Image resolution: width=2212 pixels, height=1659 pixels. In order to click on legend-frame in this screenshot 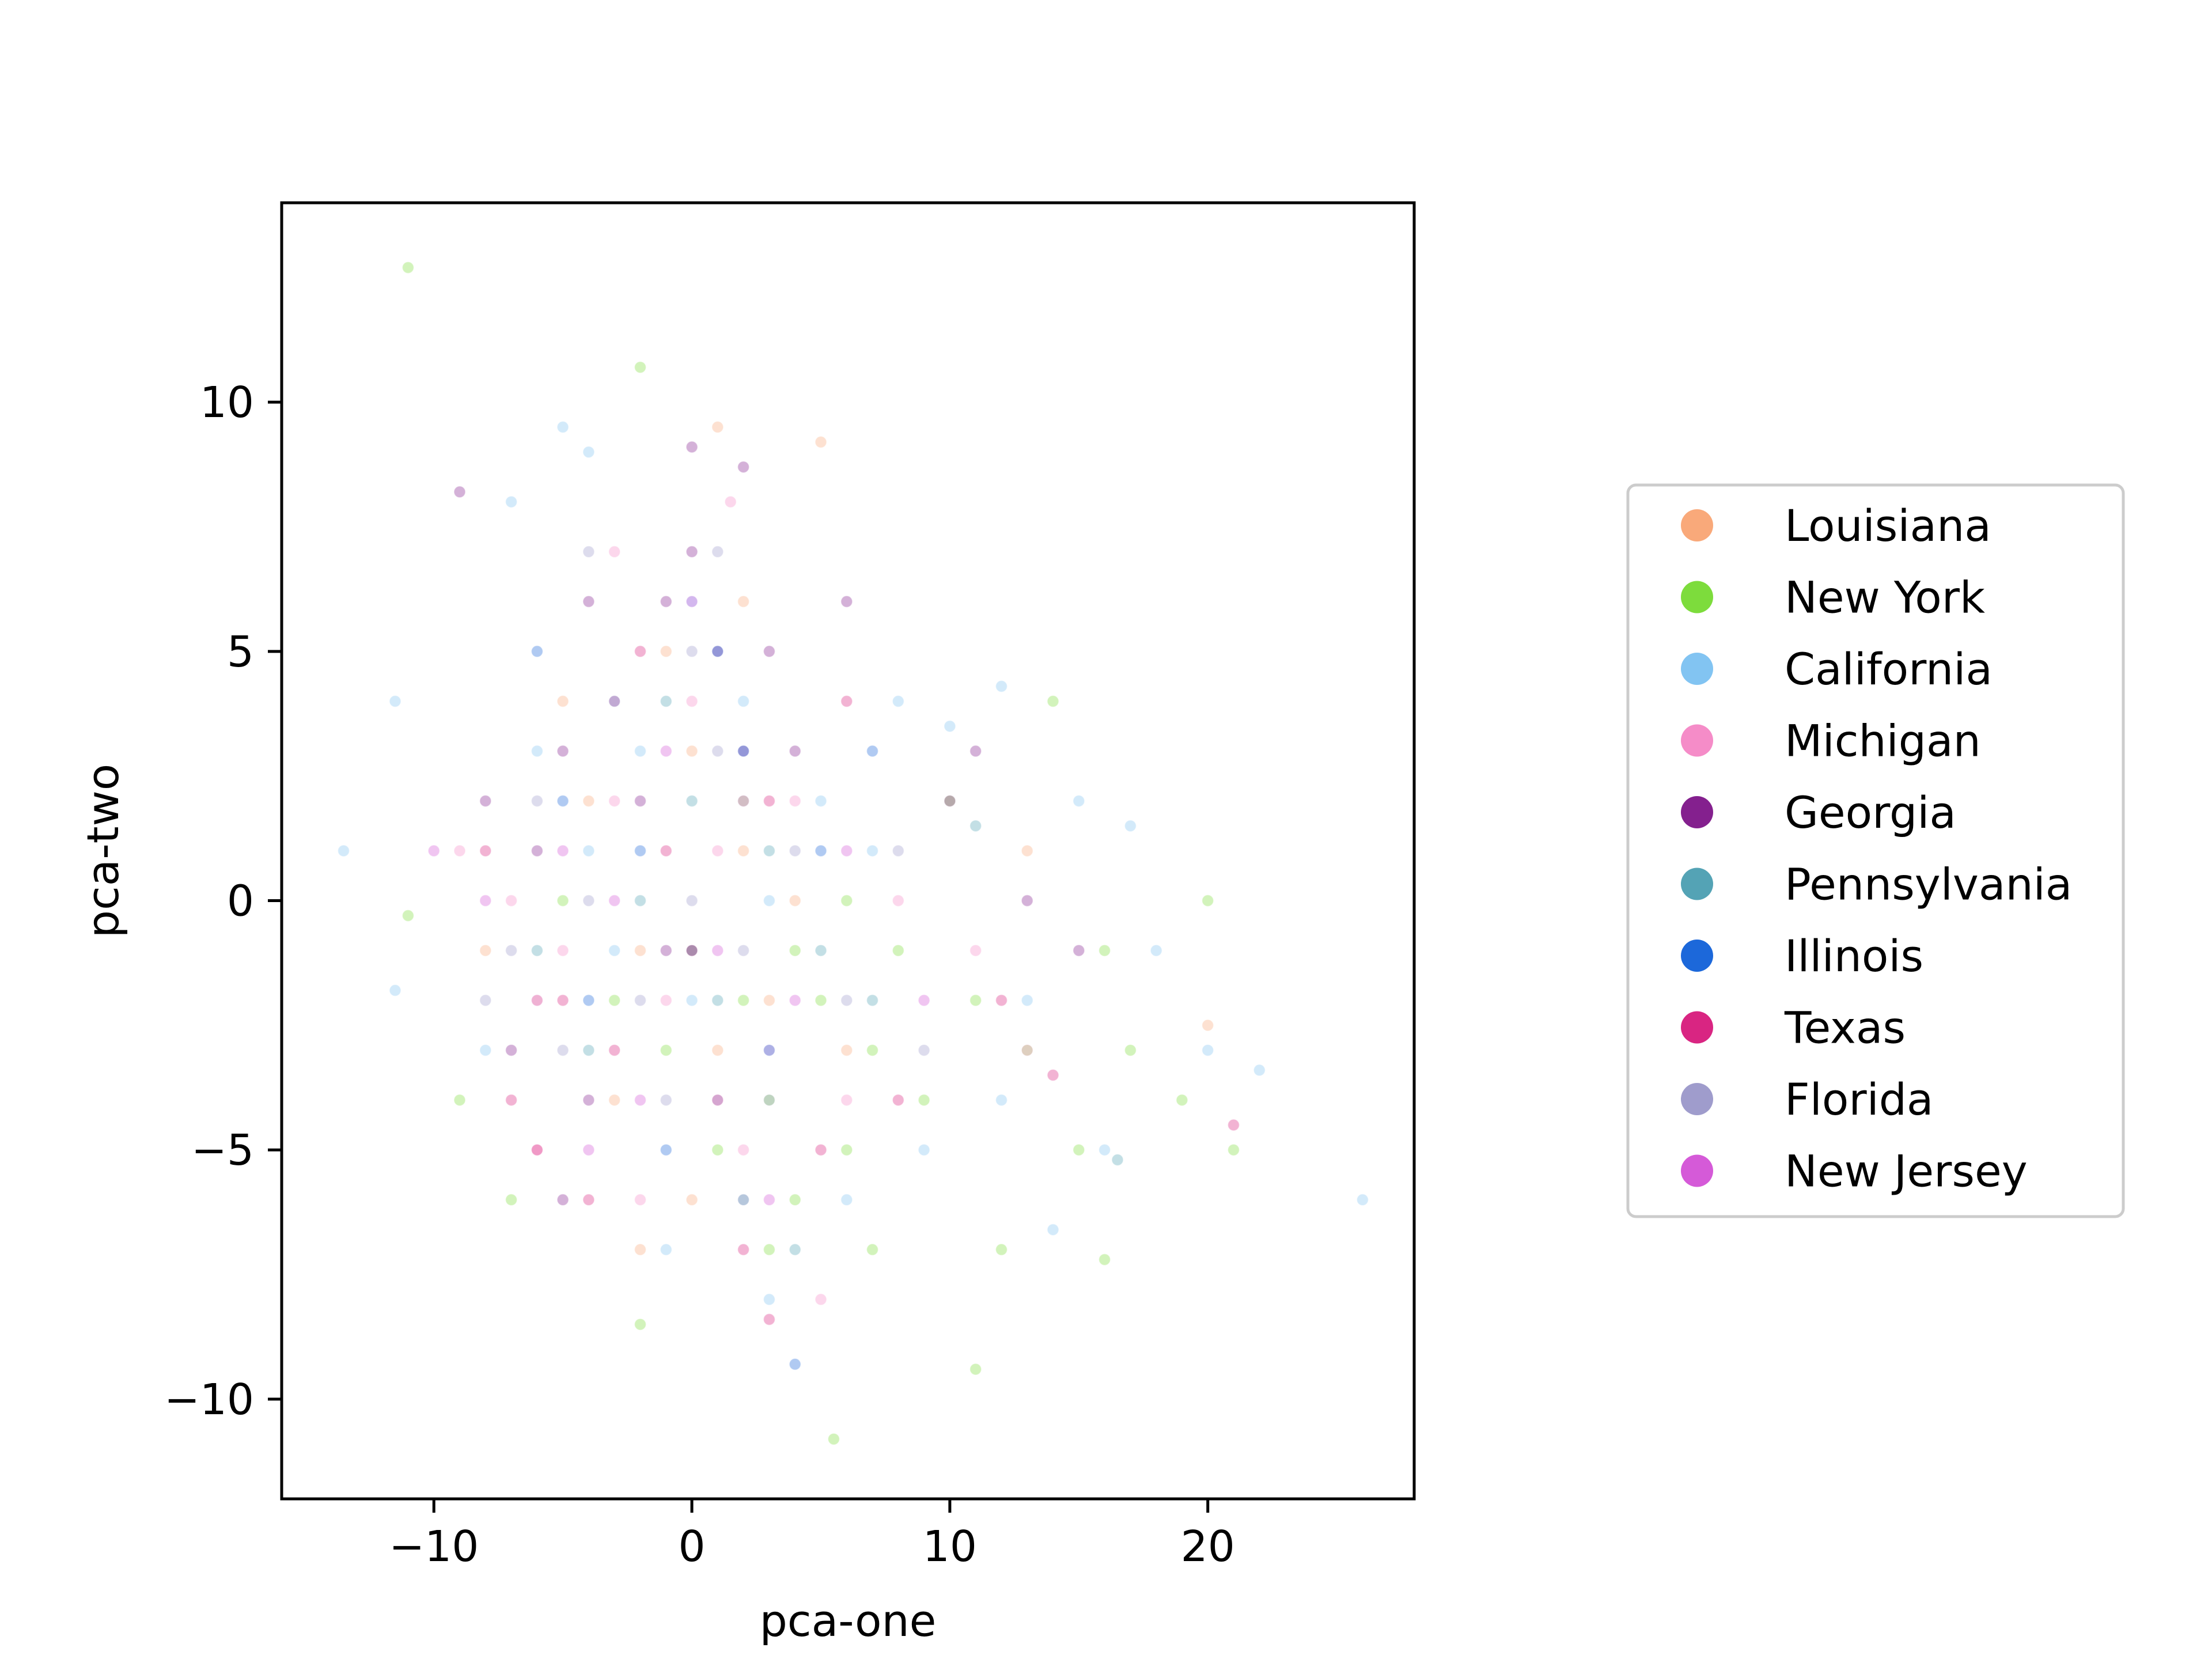, I will do `click(1875, 850)`.